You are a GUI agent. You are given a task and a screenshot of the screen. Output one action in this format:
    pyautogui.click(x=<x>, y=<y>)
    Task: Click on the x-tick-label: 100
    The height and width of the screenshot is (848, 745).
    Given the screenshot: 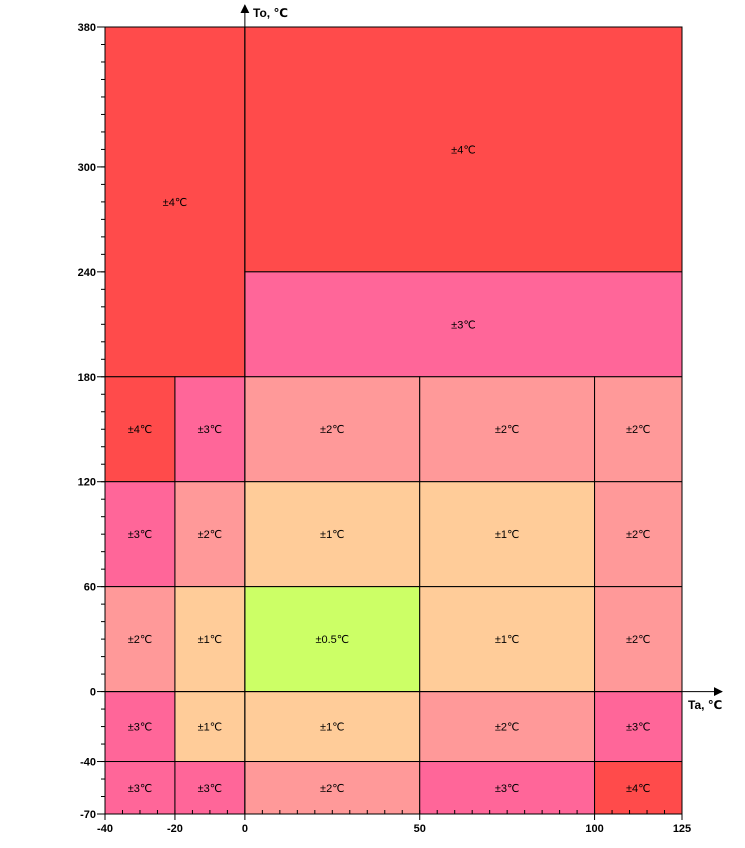 What is the action you would take?
    pyautogui.click(x=594, y=829)
    